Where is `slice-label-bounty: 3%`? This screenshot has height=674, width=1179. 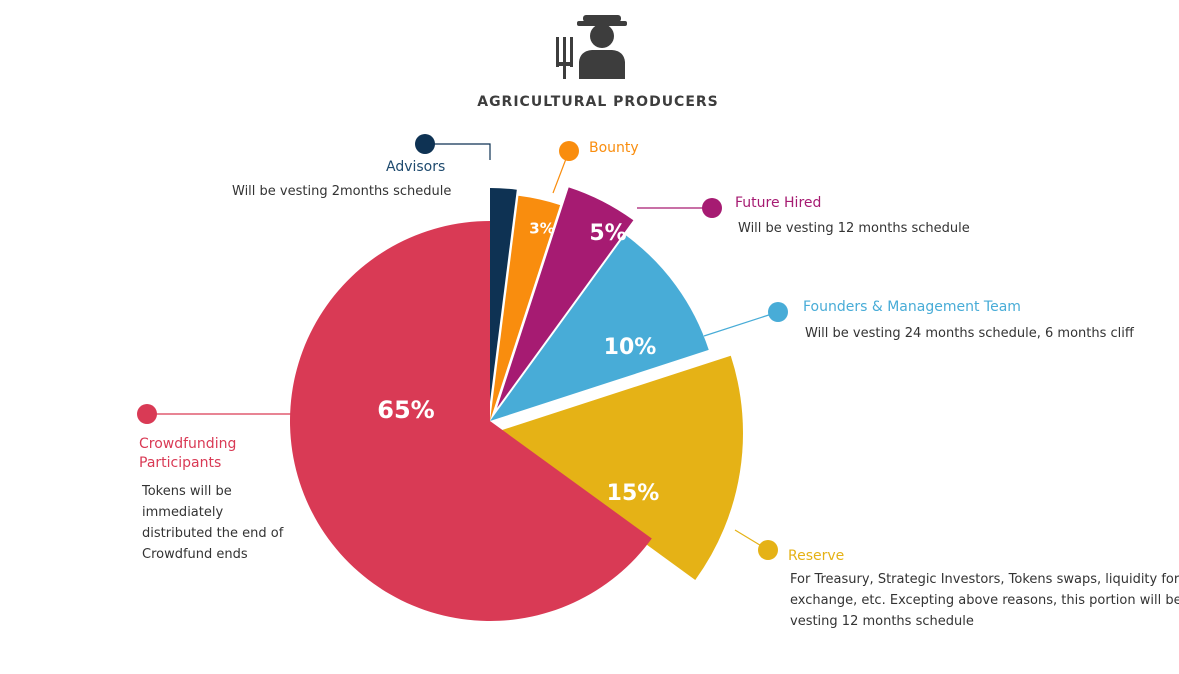 slice-label-bounty: 3% is located at coordinates (541, 229).